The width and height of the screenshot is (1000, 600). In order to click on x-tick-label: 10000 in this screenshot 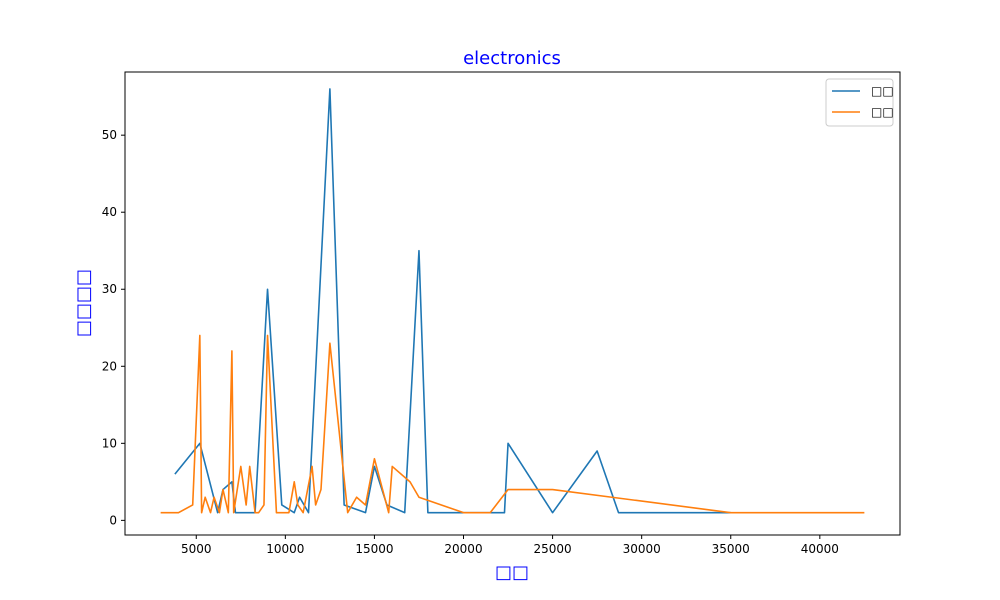, I will do `click(285, 549)`.